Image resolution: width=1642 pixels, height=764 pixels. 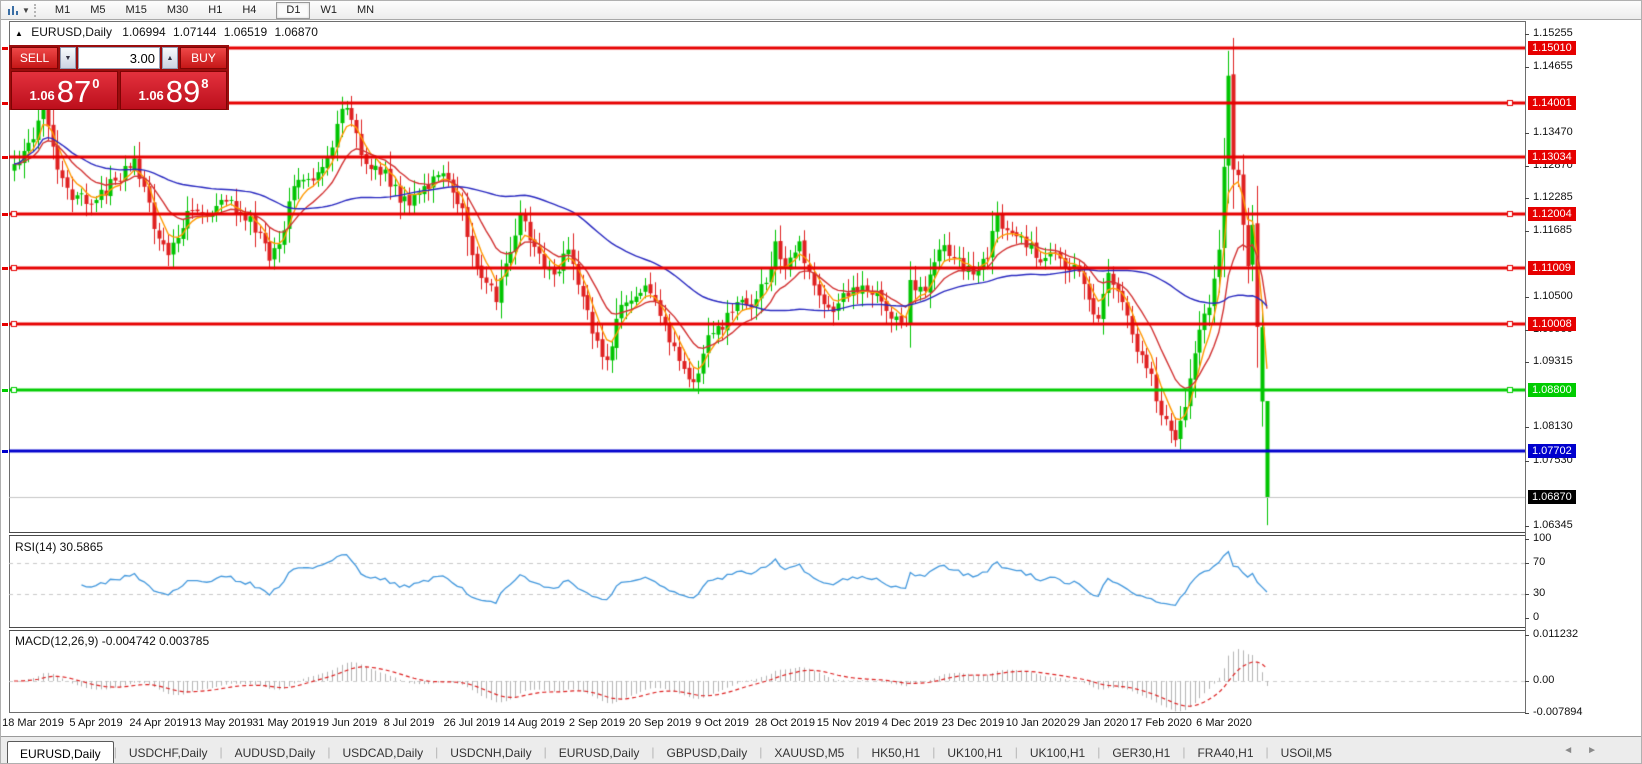 What do you see at coordinates (809, 753) in the screenshot?
I see `chart-tab-xauusd-m5: XAUUSD,M5` at bounding box center [809, 753].